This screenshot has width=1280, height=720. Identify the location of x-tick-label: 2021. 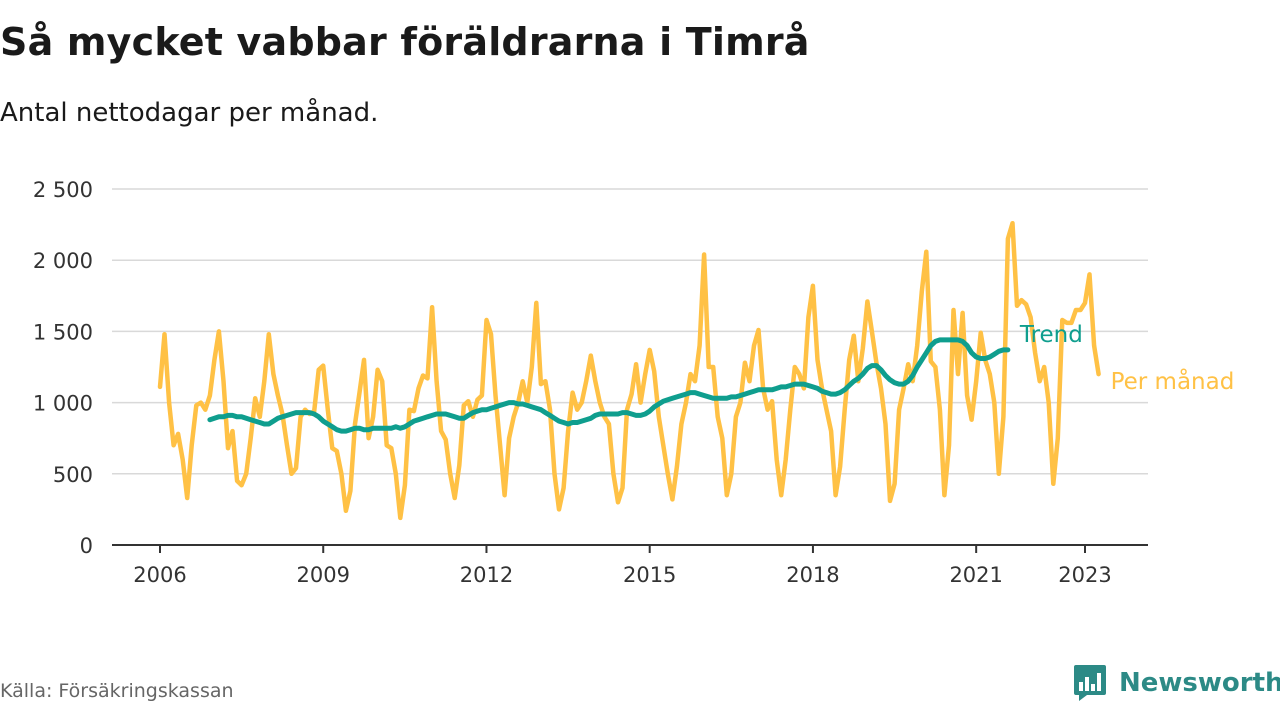
(975, 575).